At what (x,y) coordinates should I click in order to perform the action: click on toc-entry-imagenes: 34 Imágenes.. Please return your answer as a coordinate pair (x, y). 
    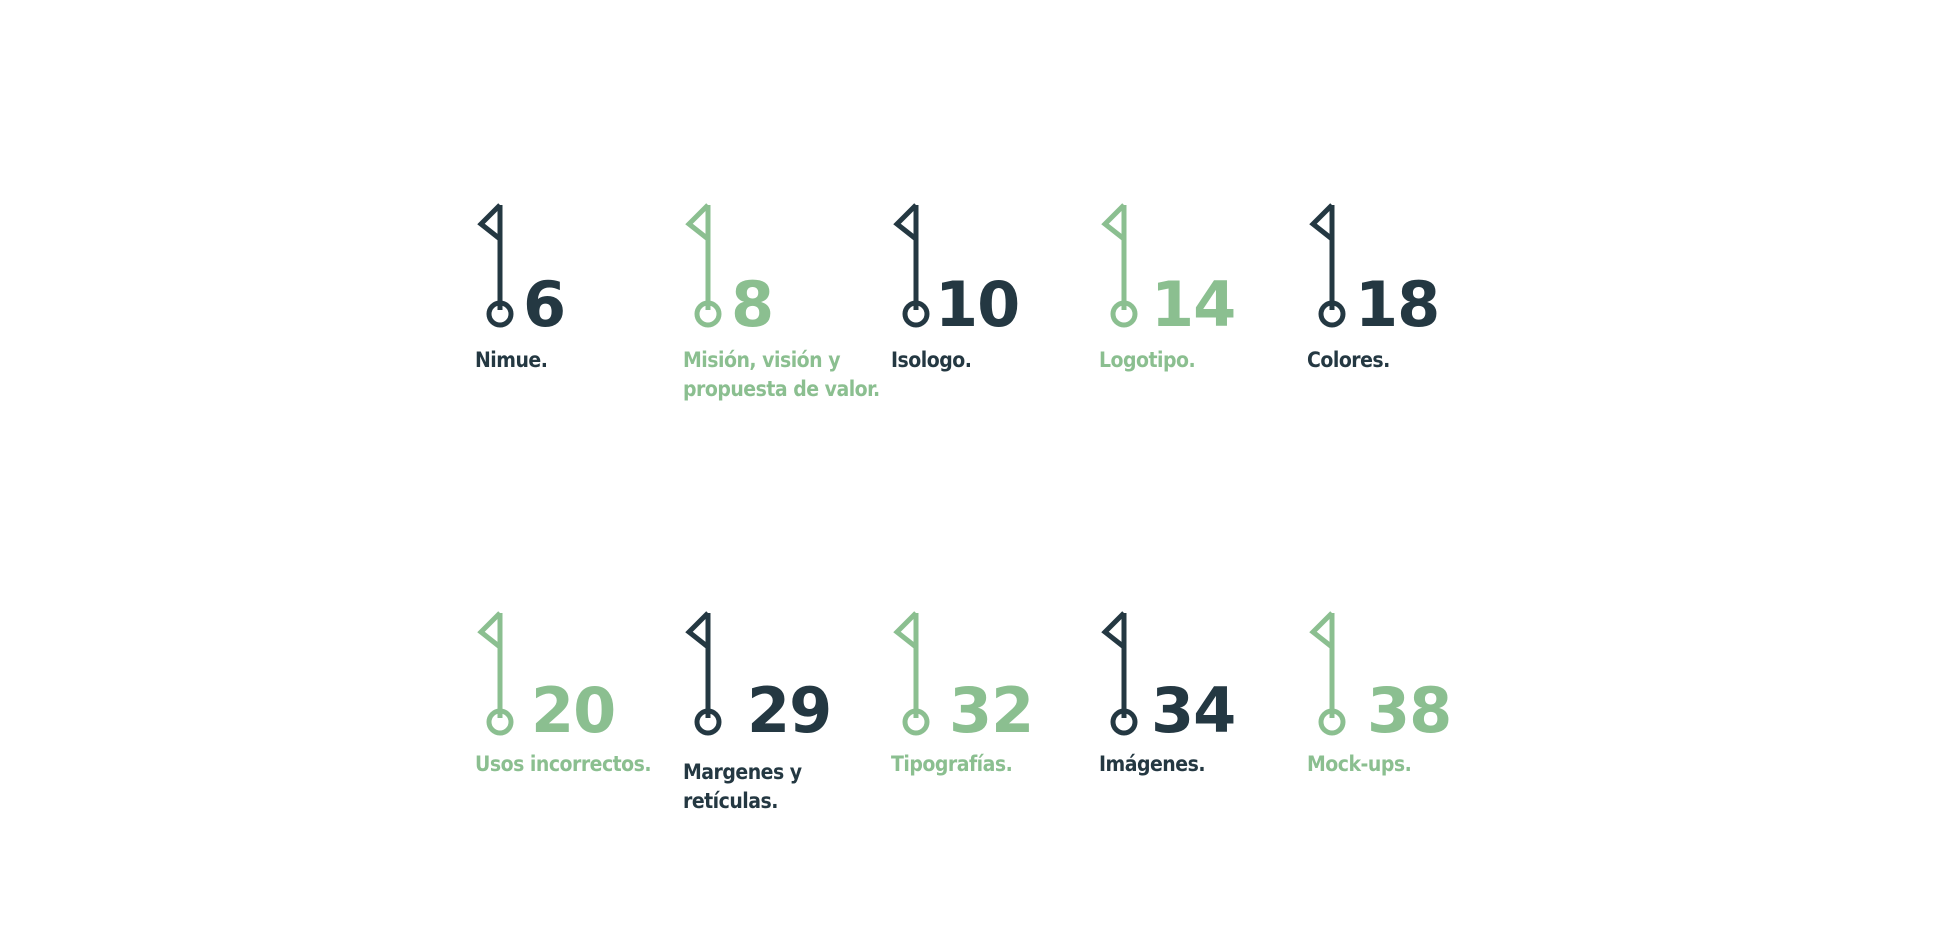
    Looking at the image, I should click on (1204, 720).